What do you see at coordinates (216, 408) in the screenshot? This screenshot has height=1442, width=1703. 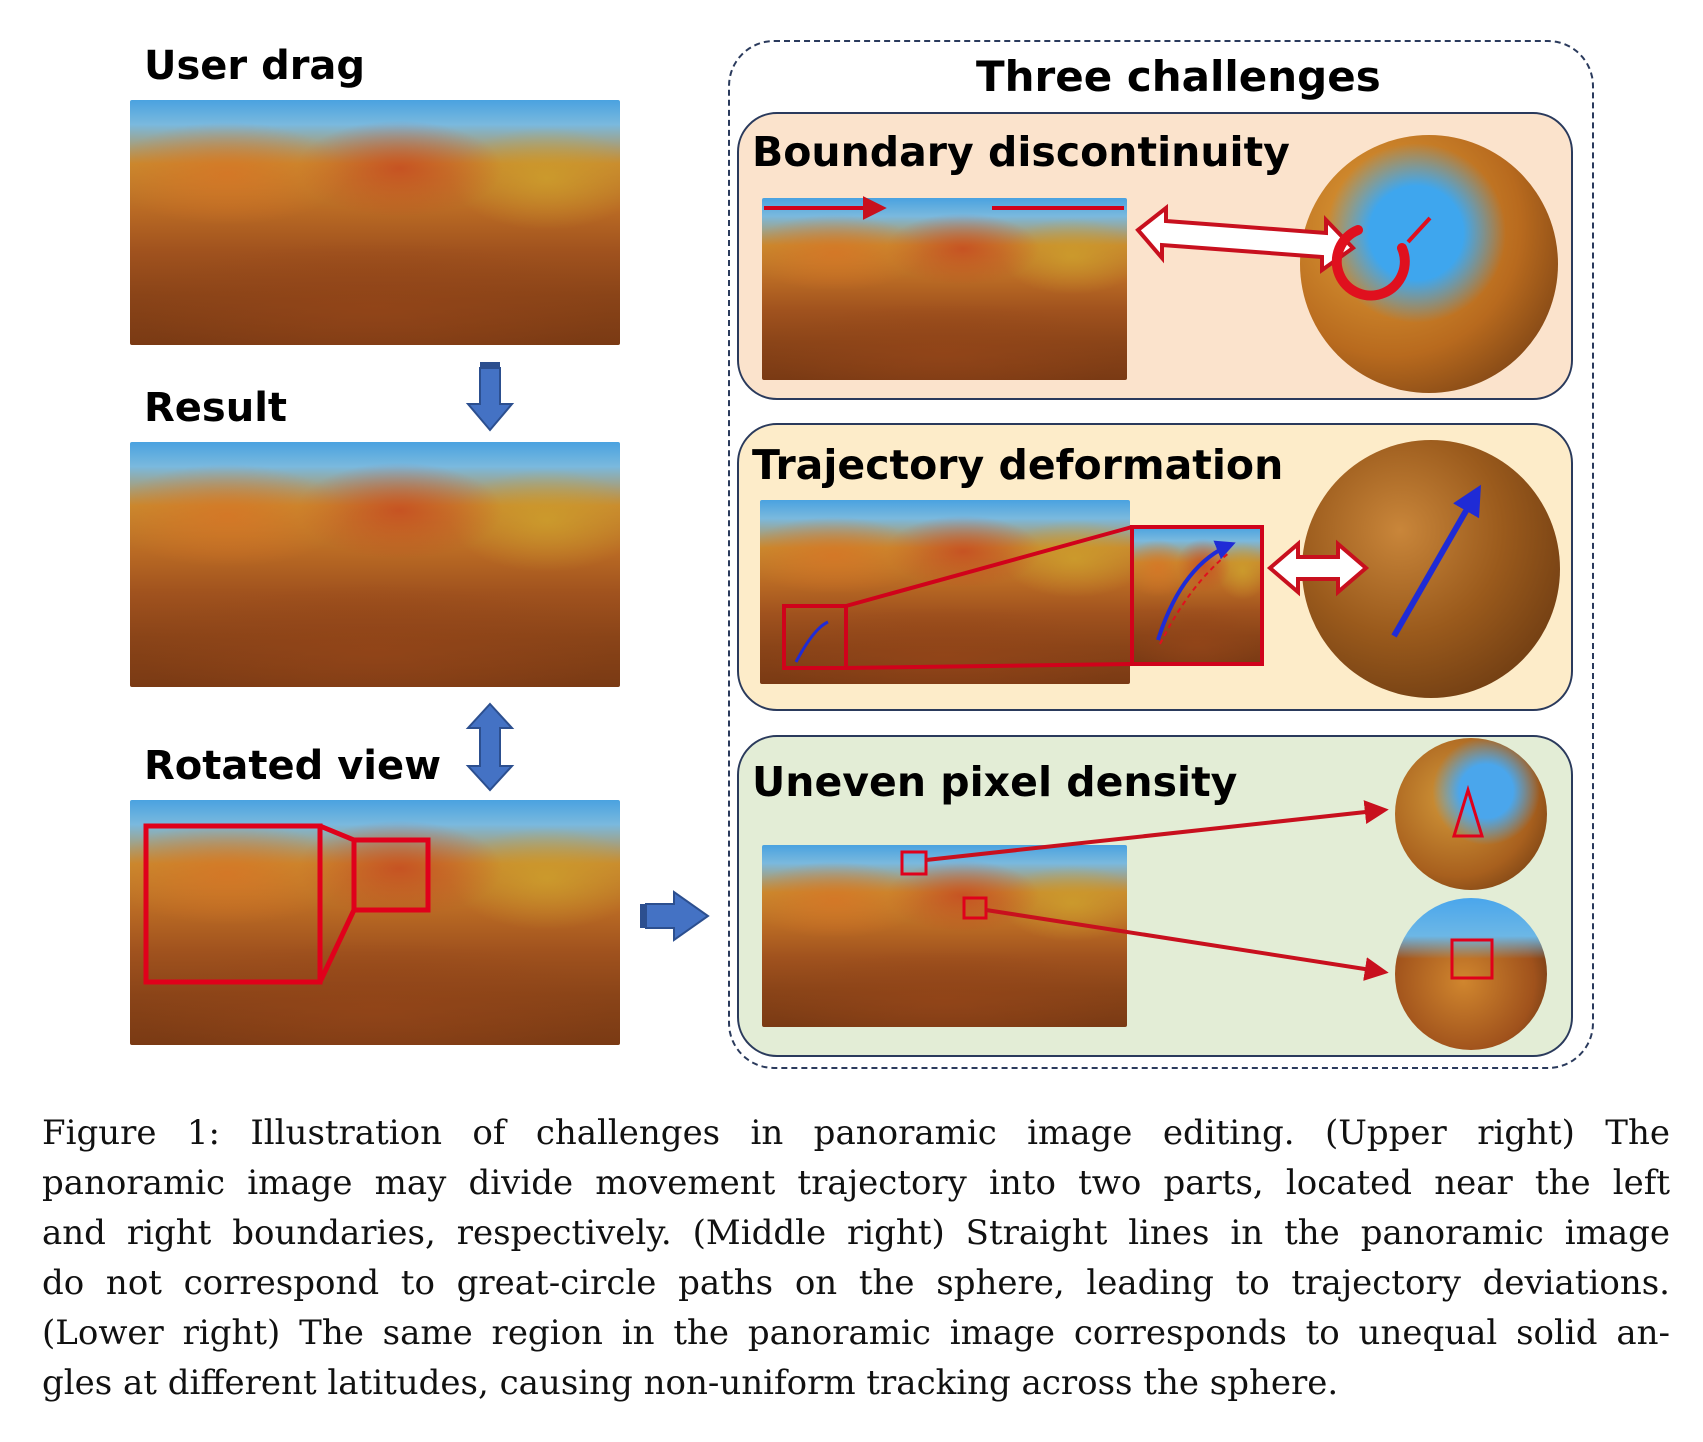 I see `result-label: Result` at bounding box center [216, 408].